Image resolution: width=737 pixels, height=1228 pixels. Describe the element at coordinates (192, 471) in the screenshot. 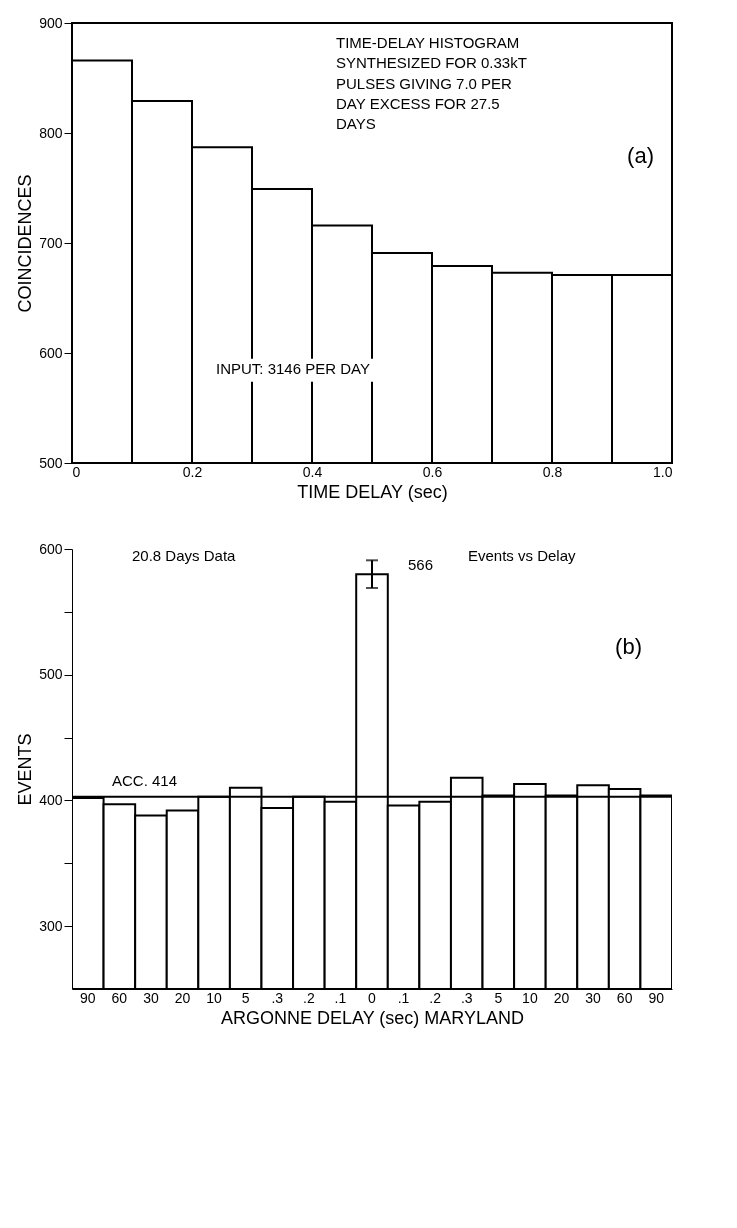

I see `x-tick-label: 0.2` at that location.